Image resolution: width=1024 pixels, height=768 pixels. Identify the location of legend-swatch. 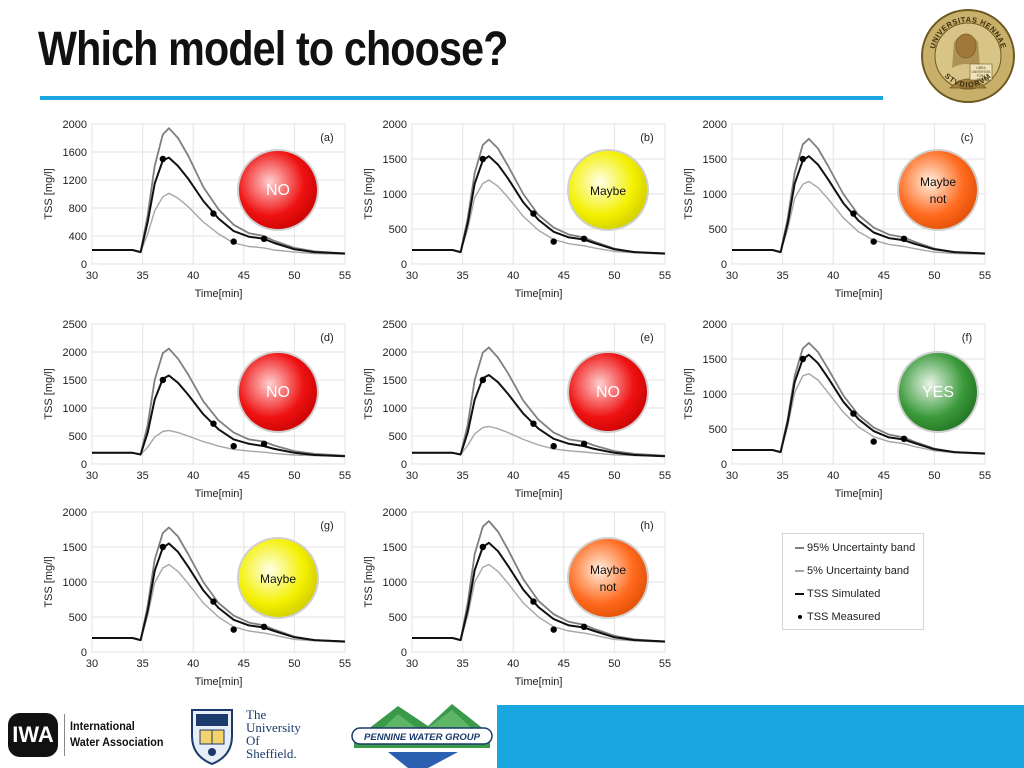
(799, 571).